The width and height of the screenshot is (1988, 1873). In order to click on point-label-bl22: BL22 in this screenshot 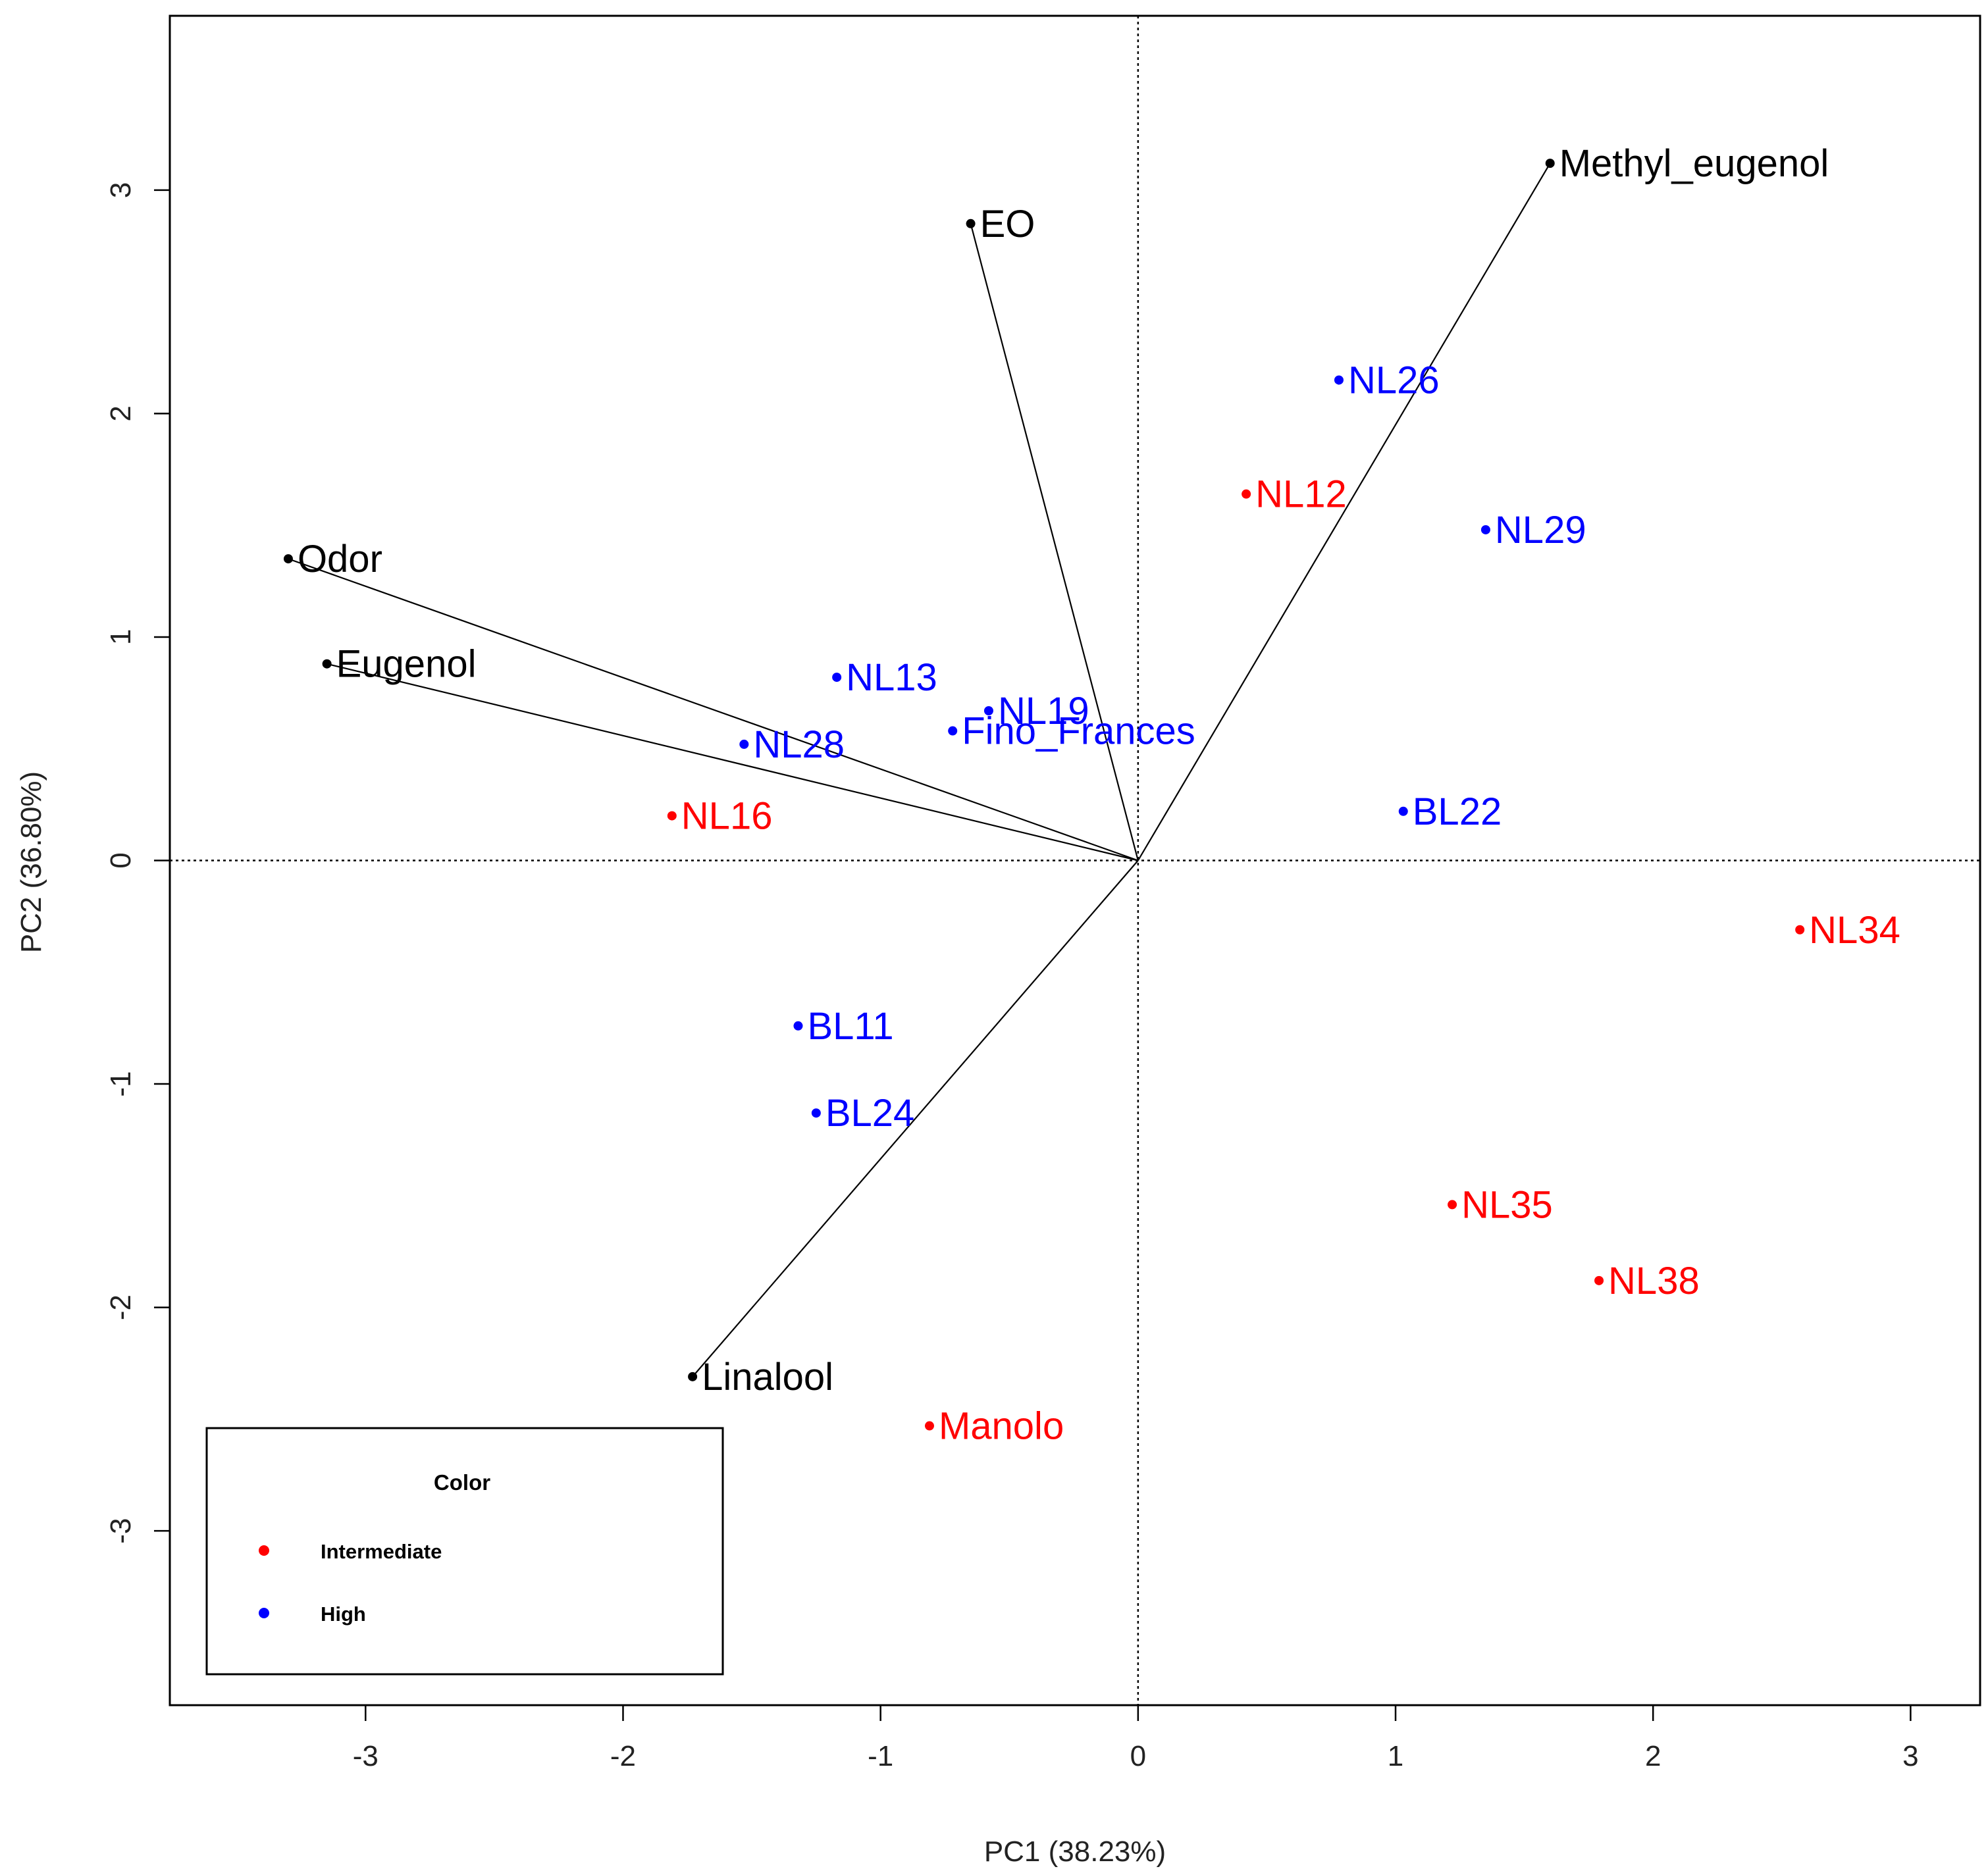, I will do `click(1457, 811)`.